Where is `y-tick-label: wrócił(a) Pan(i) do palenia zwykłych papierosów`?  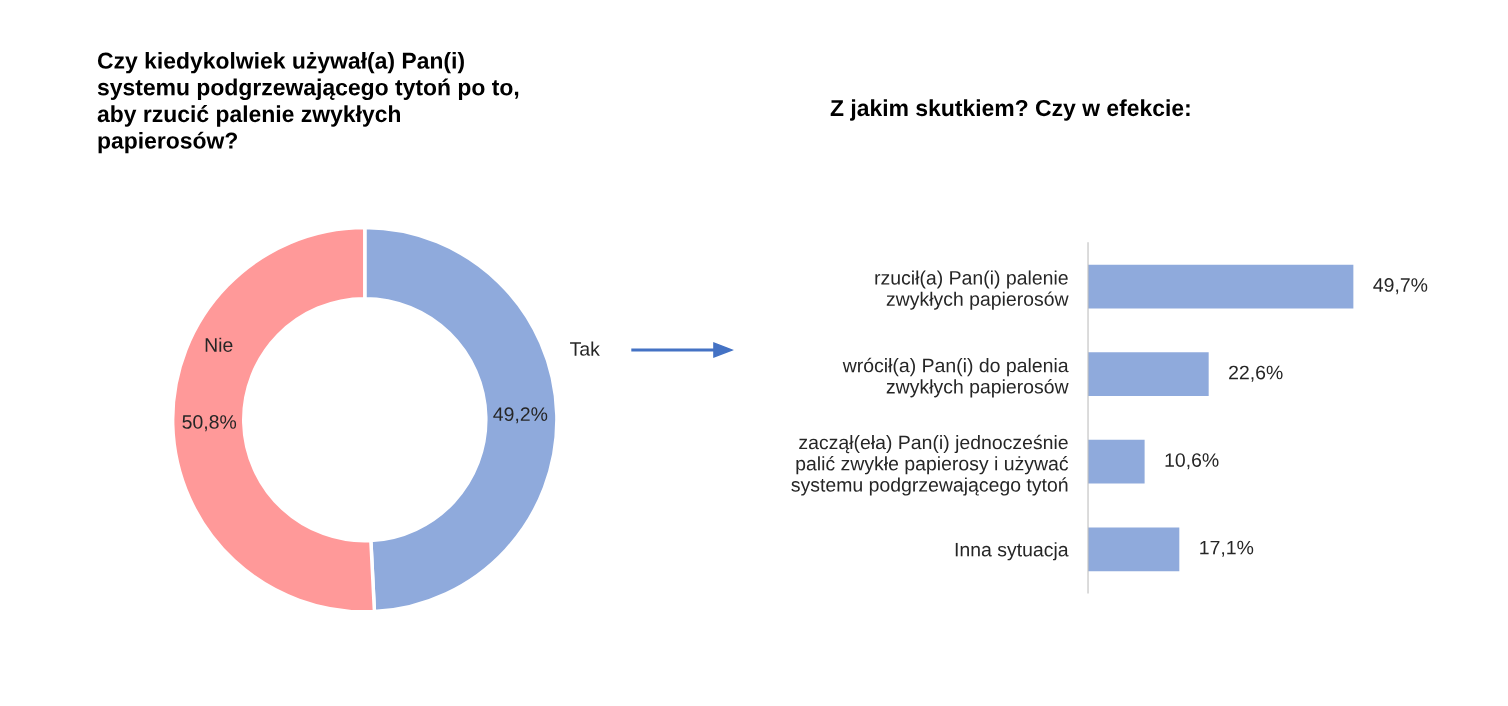 y-tick-label: wrócił(a) Pan(i) do palenia zwykłych papierosów is located at coordinates (955, 377).